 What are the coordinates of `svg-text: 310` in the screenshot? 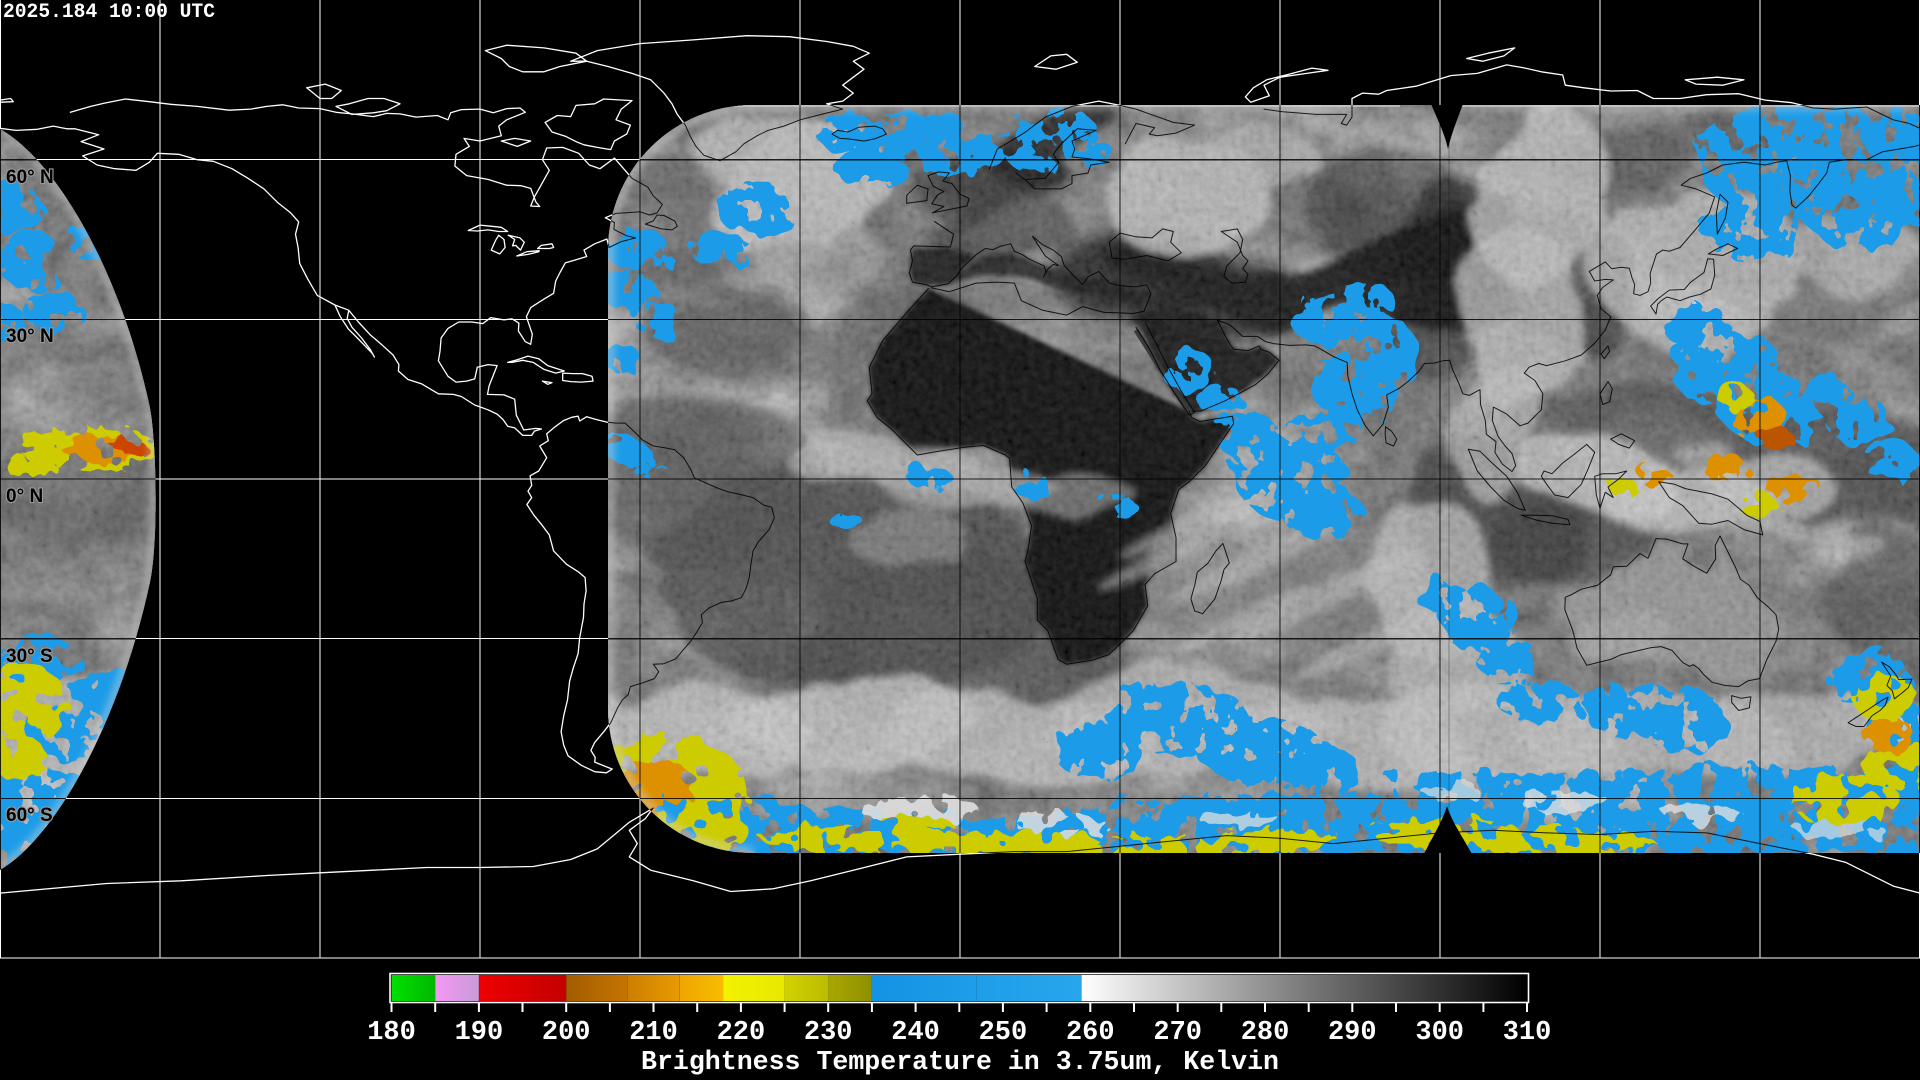 It's located at (1527, 1033).